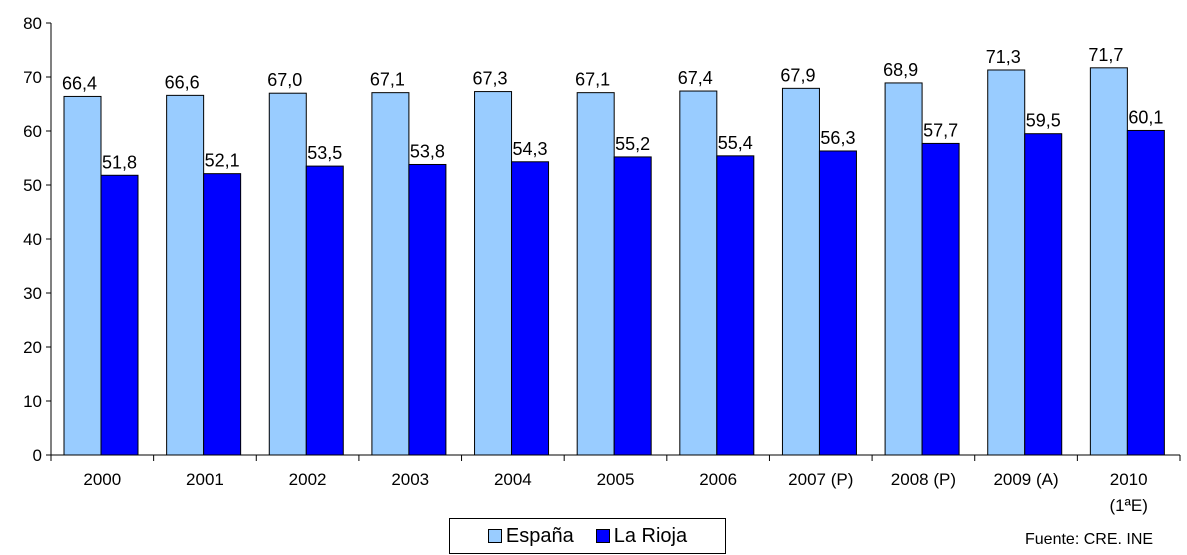 This screenshot has width=1187, height=555. What do you see at coordinates (32, 77) in the screenshot?
I see `y-tick-label: 70` at bounding box center [32, 77].